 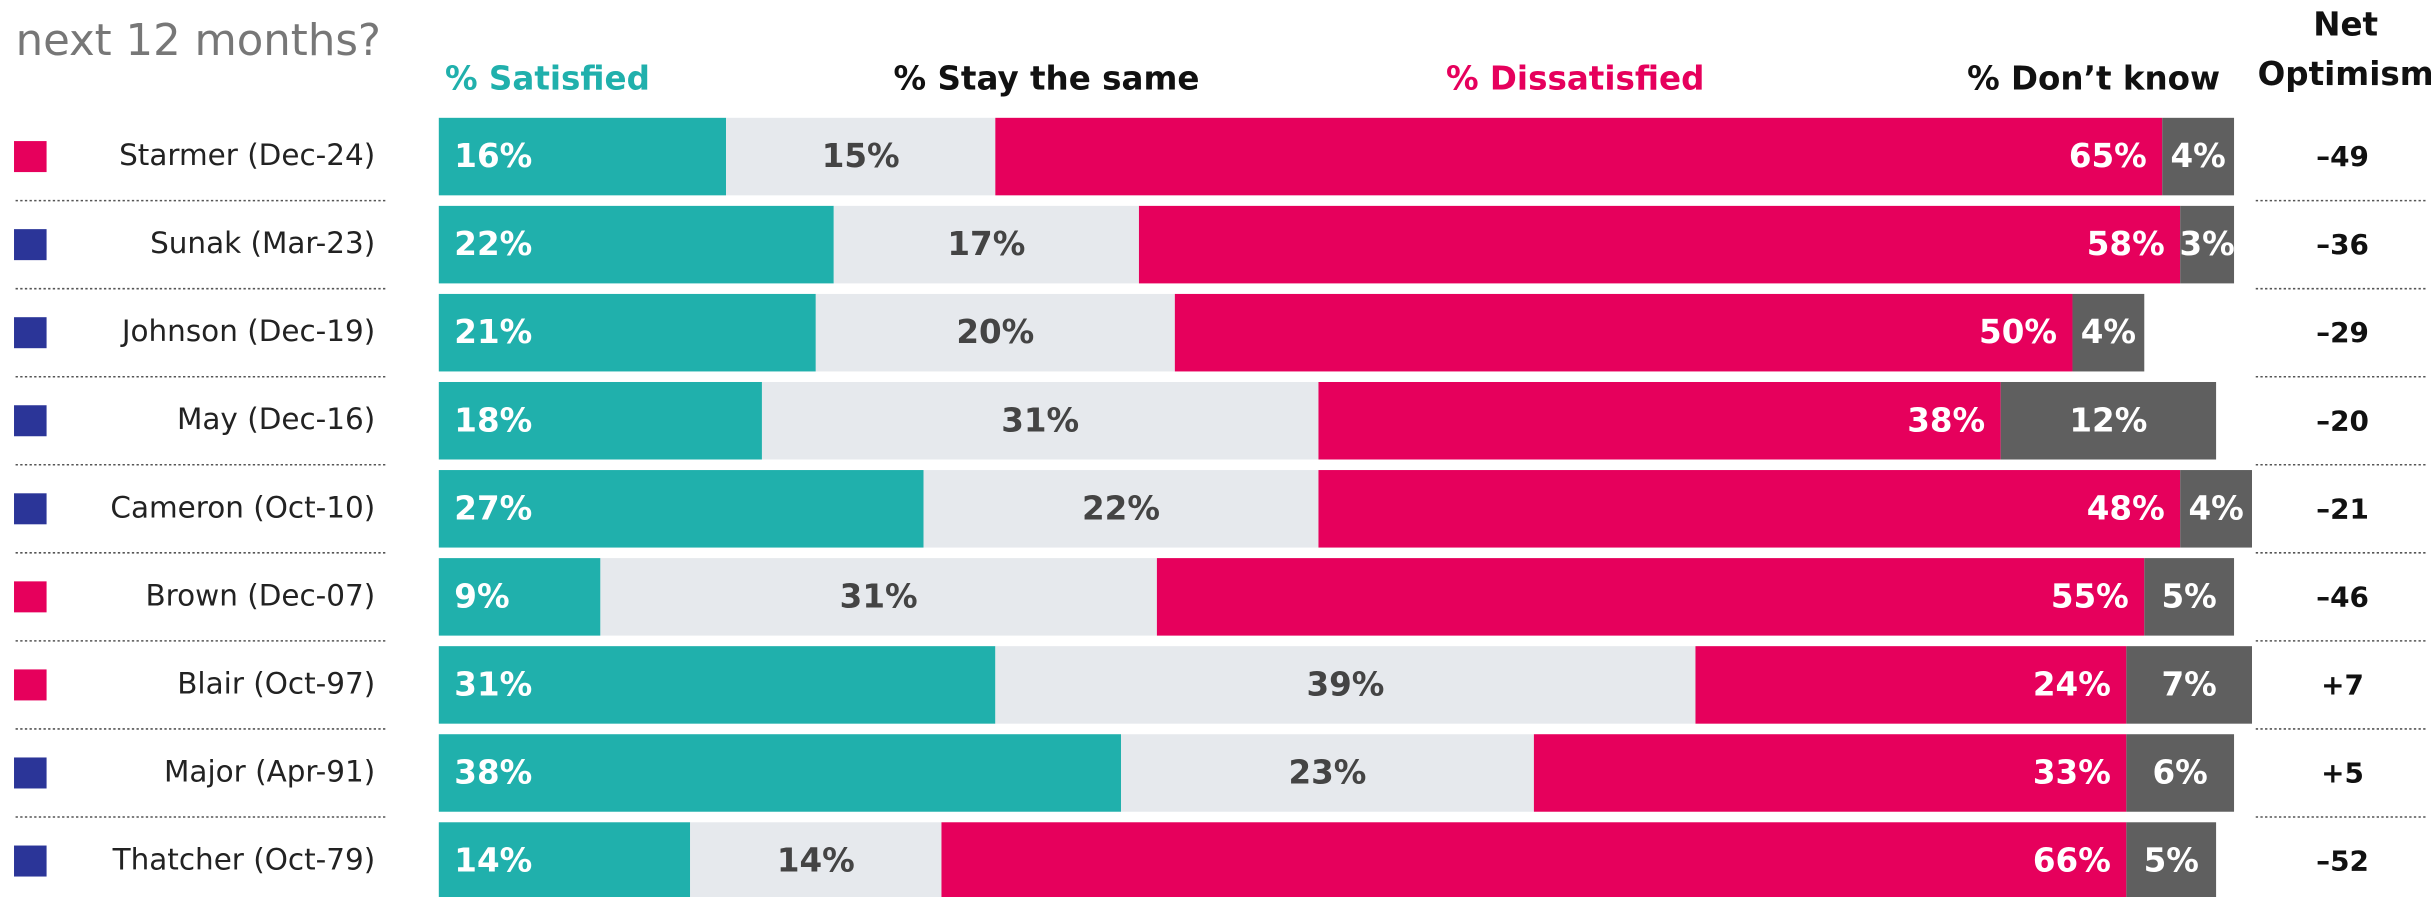 I want to click on category-label: Major (Apr-91), so click(x=269, y=771).